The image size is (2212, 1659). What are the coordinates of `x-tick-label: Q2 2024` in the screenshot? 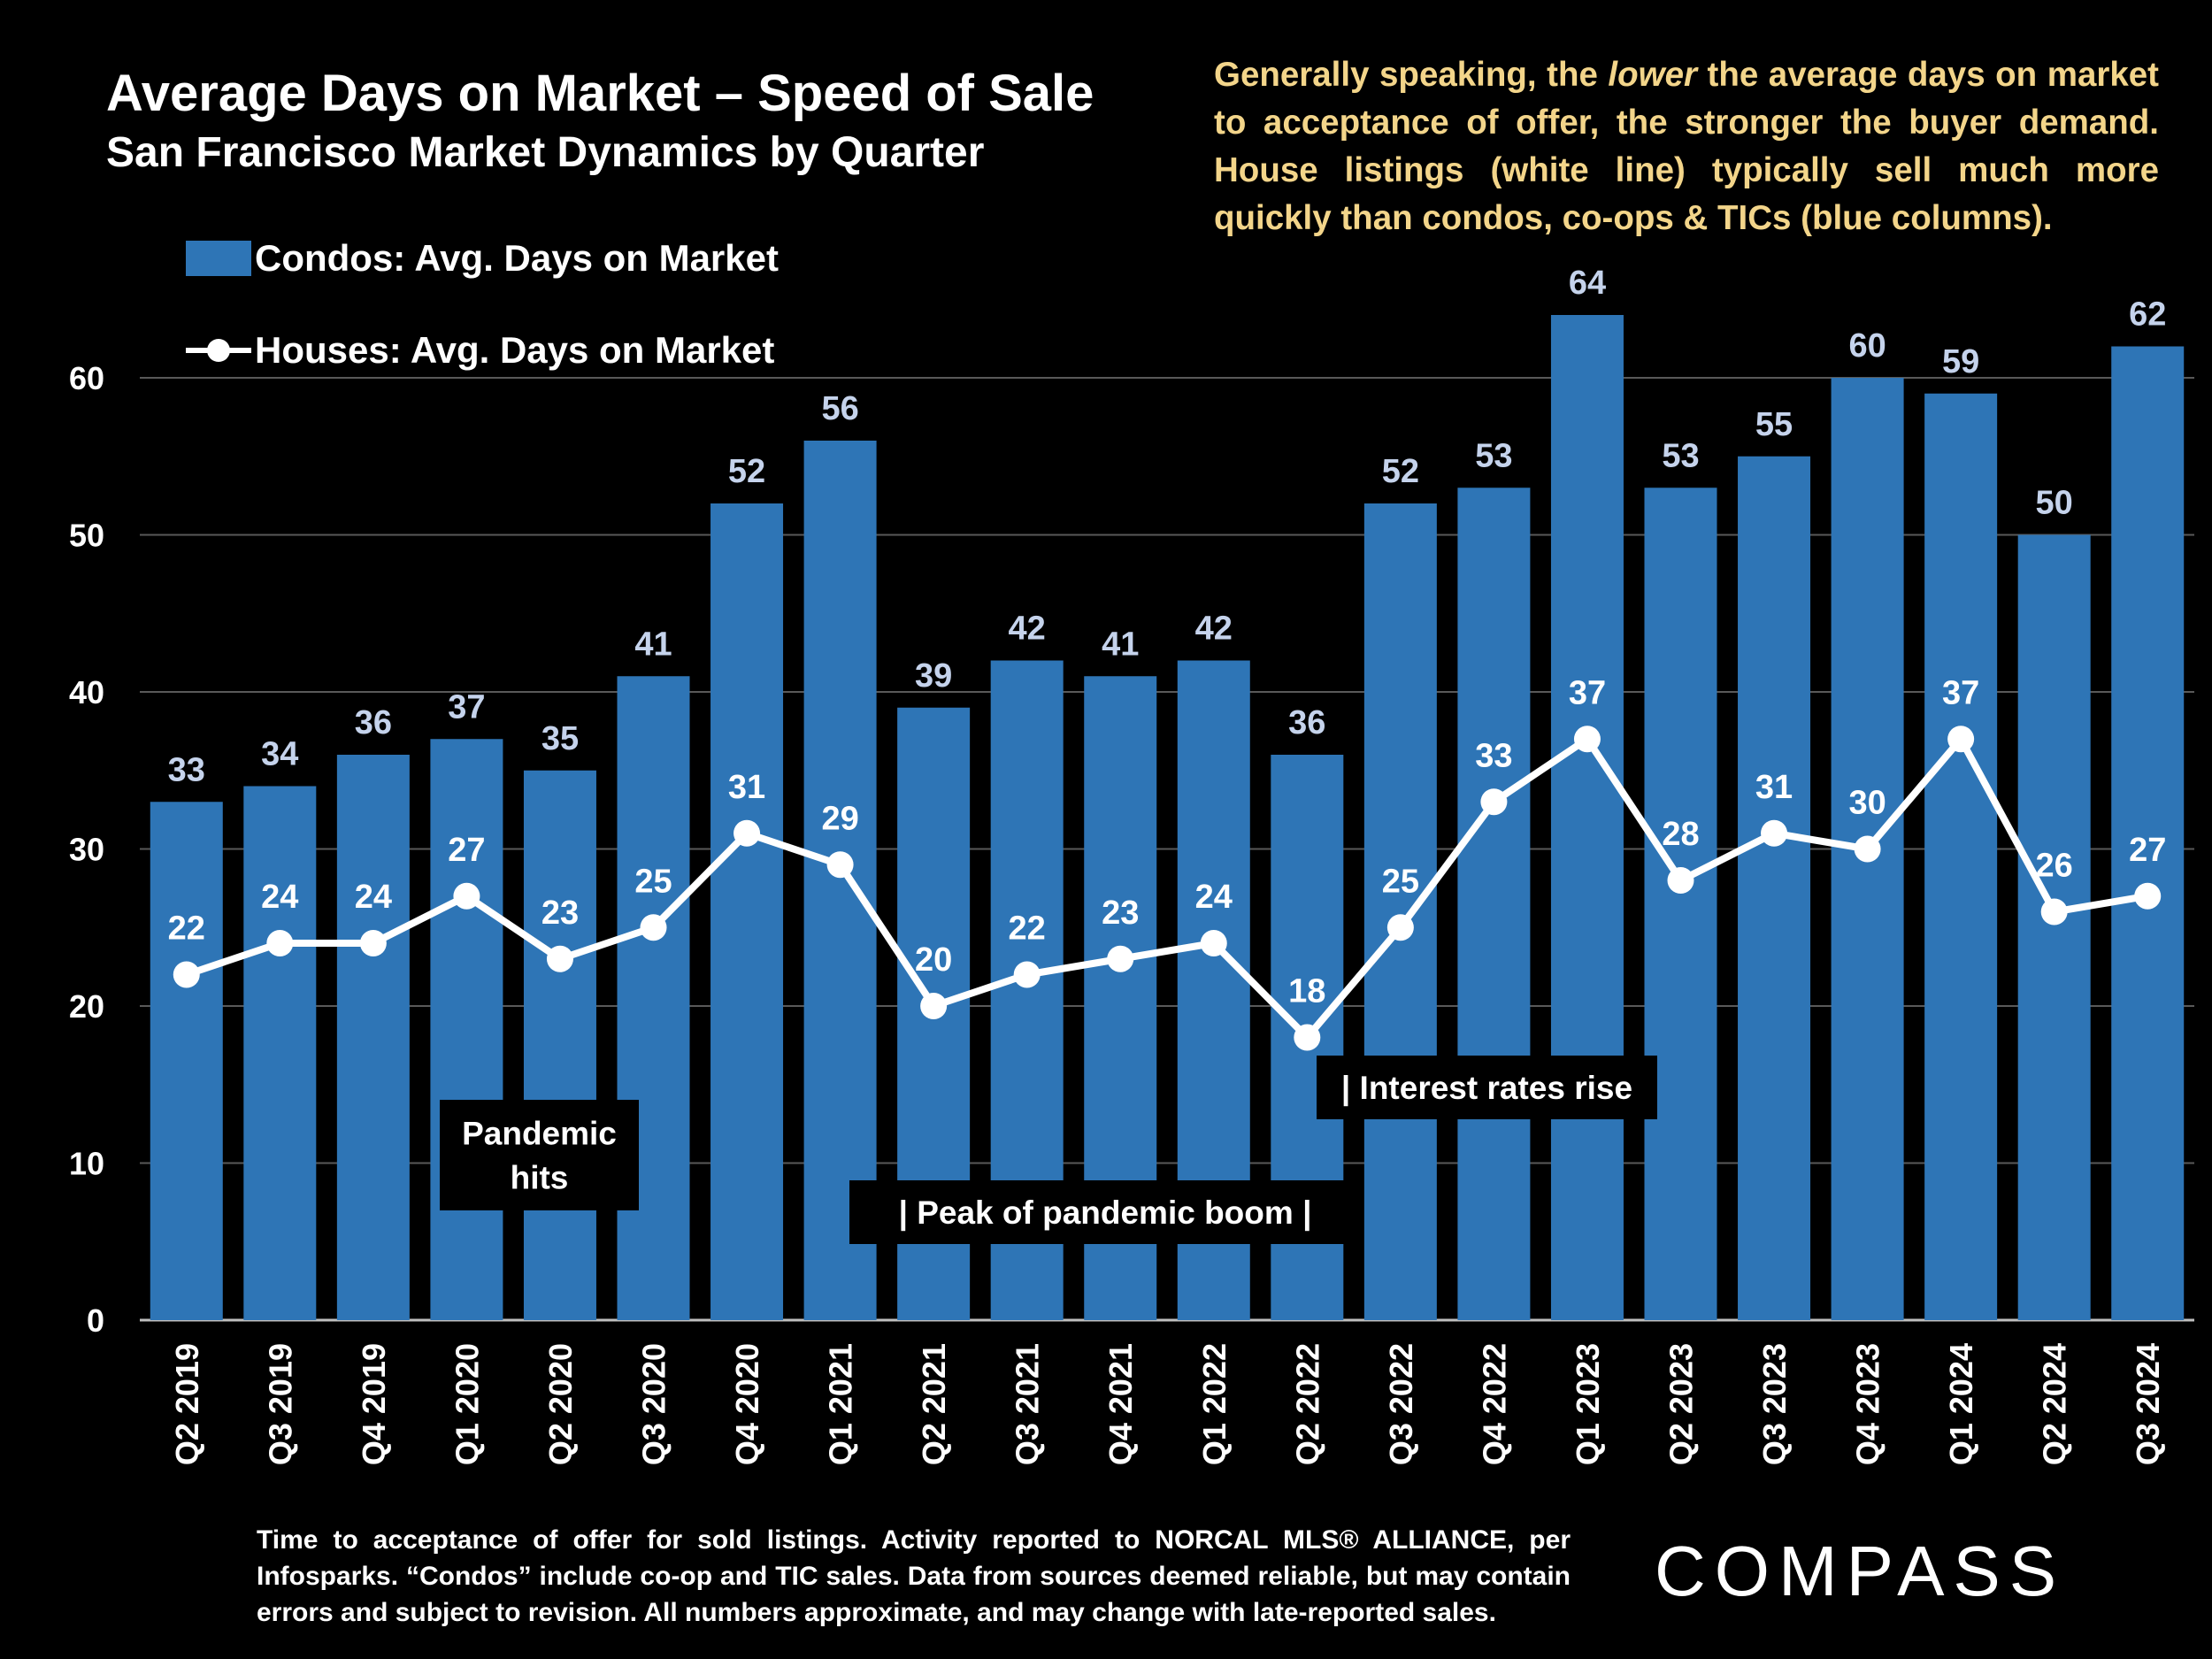 It's located at (2055, 1404).